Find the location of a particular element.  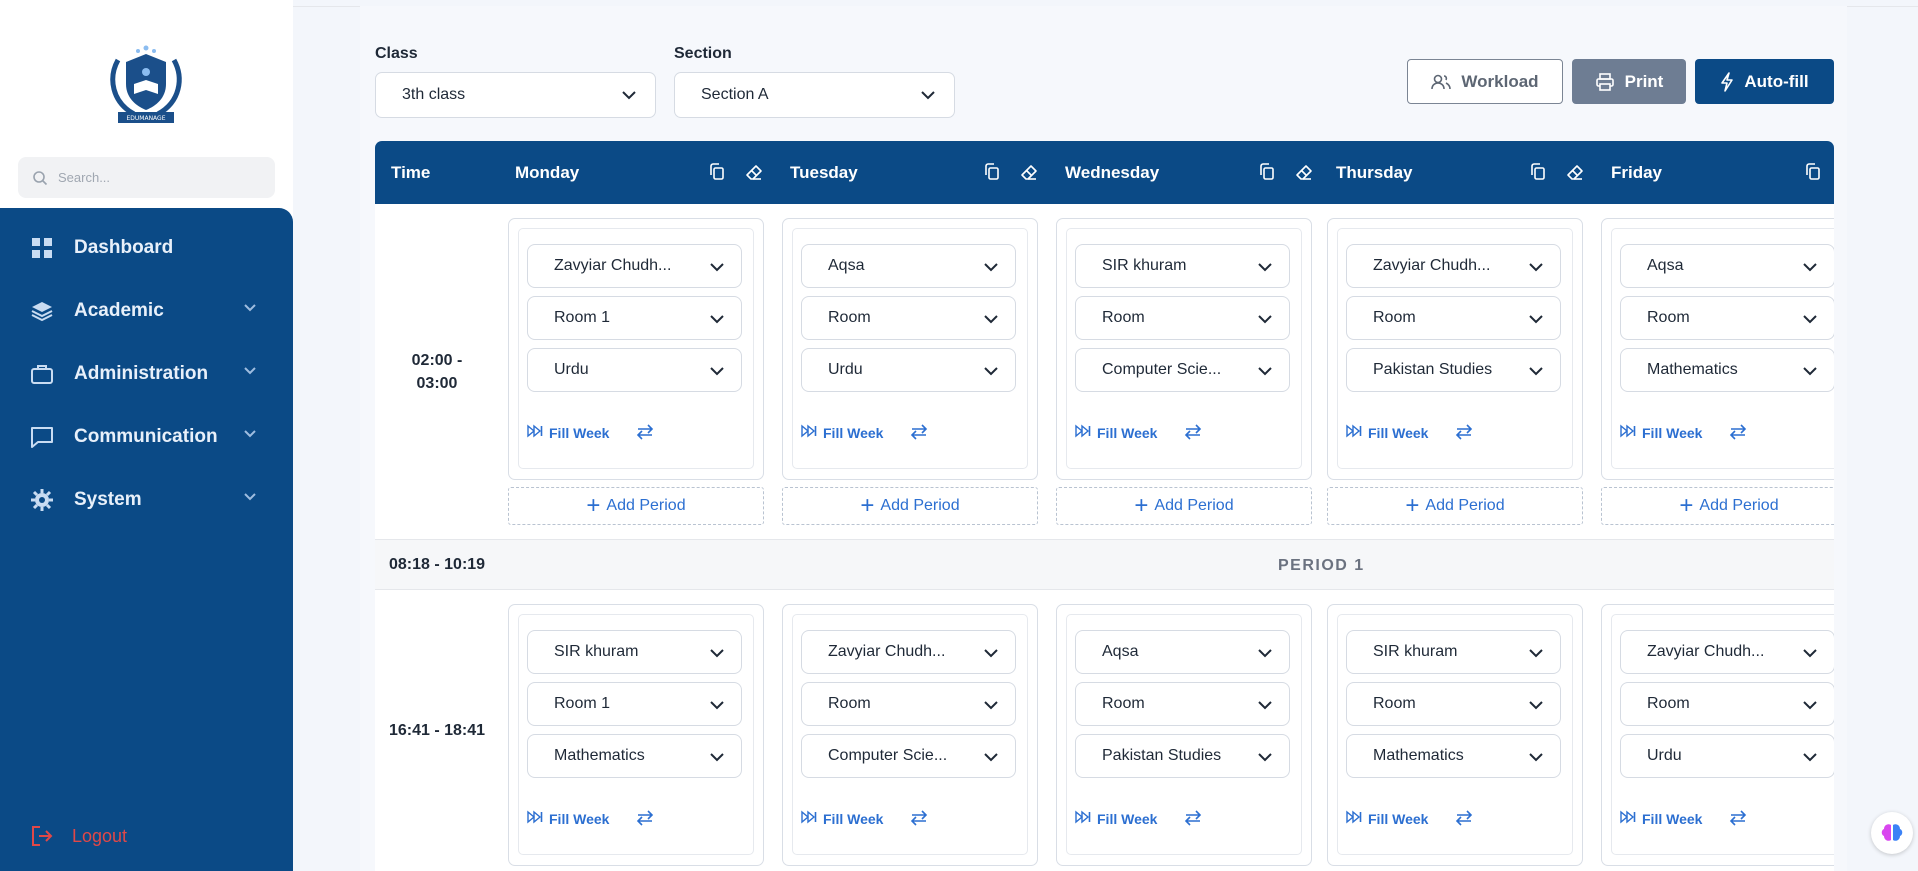

nav-item-system: System is located at coordinates (146, 500).